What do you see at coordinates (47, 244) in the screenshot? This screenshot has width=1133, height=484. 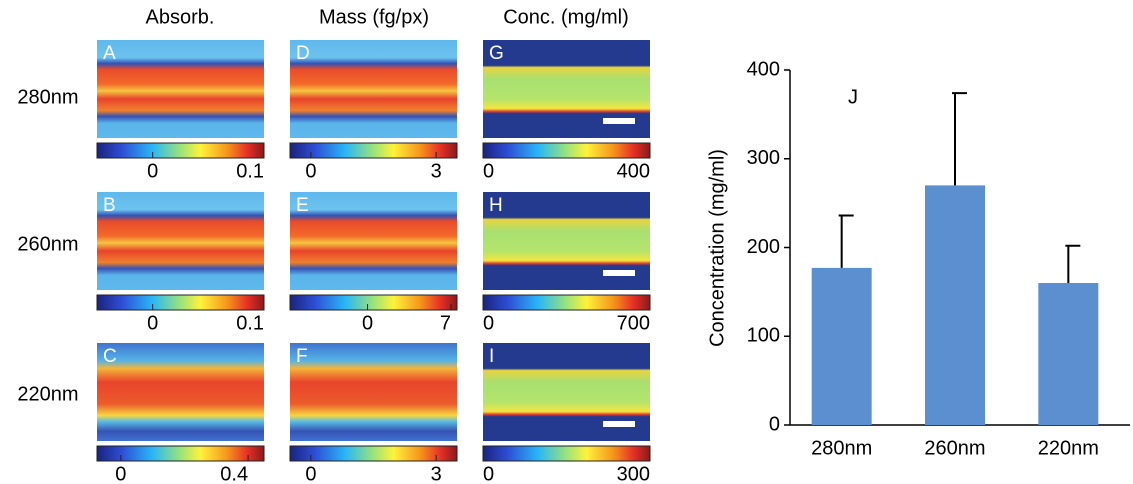 I see `row-label: 260nm` at bounding box center [47, 244].